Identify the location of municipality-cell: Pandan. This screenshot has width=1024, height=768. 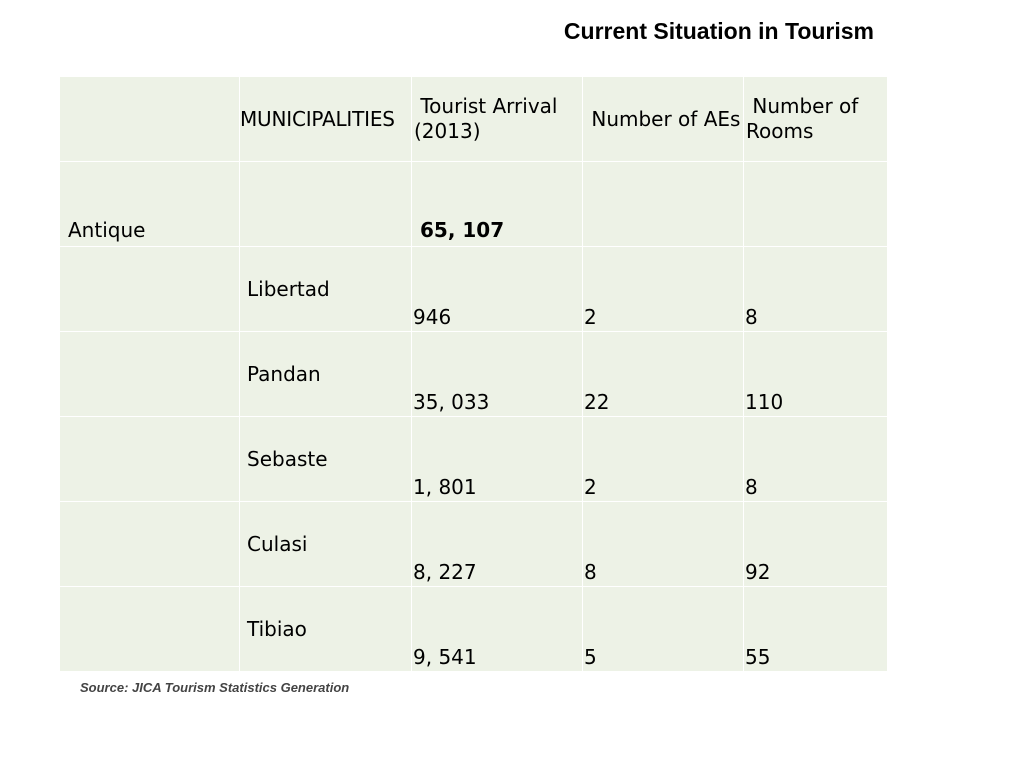
(325, 374).